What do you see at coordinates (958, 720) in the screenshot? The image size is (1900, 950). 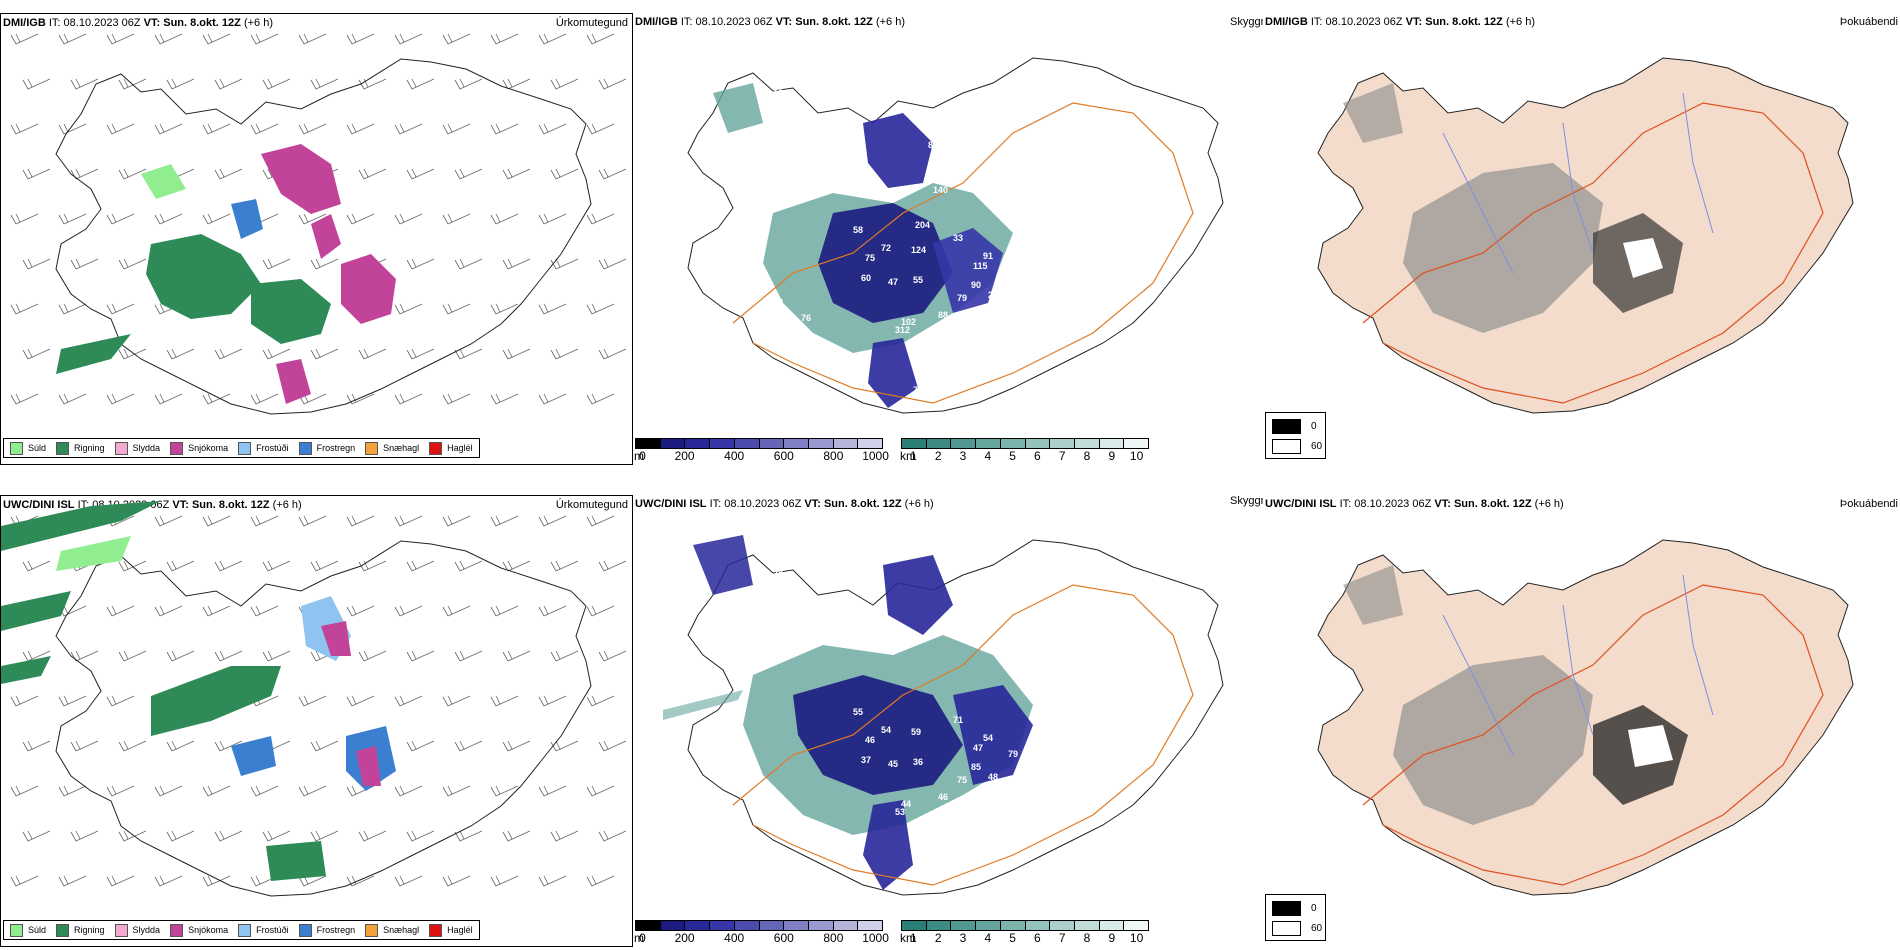 I see `visibility-label: 71` at bounding box center [958, 720].